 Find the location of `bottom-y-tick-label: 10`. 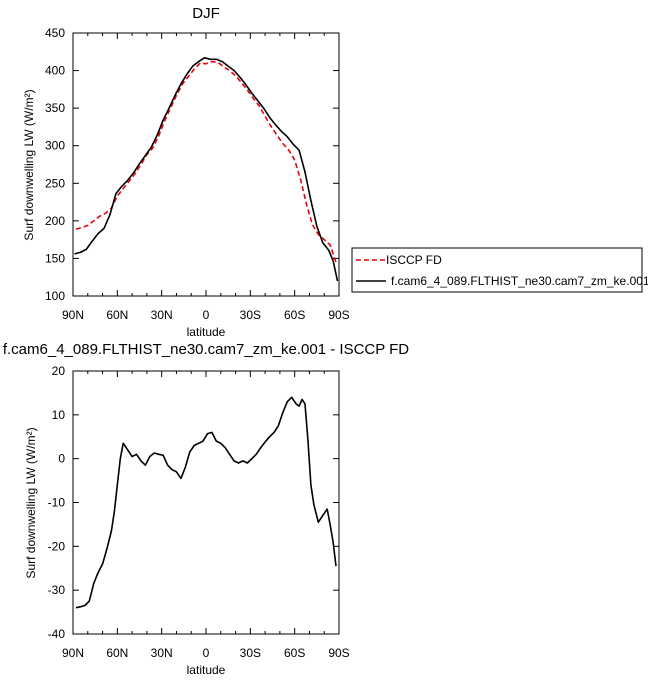

bottom-y-tick-label: 10 is located at coordinates (59, 415).